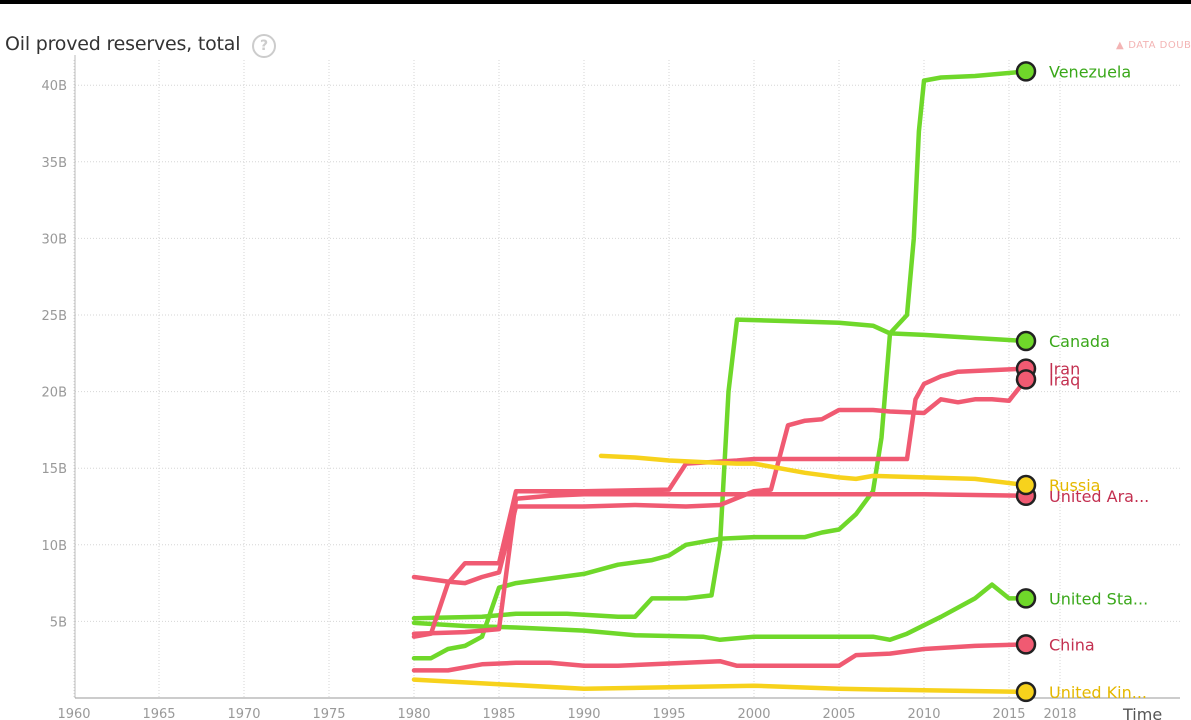 The width and height of the screenshot is (1191, 720). Describe the element at coordinates (1026, 379) in the screenshot. I see `series-marker-iraq` at that location.